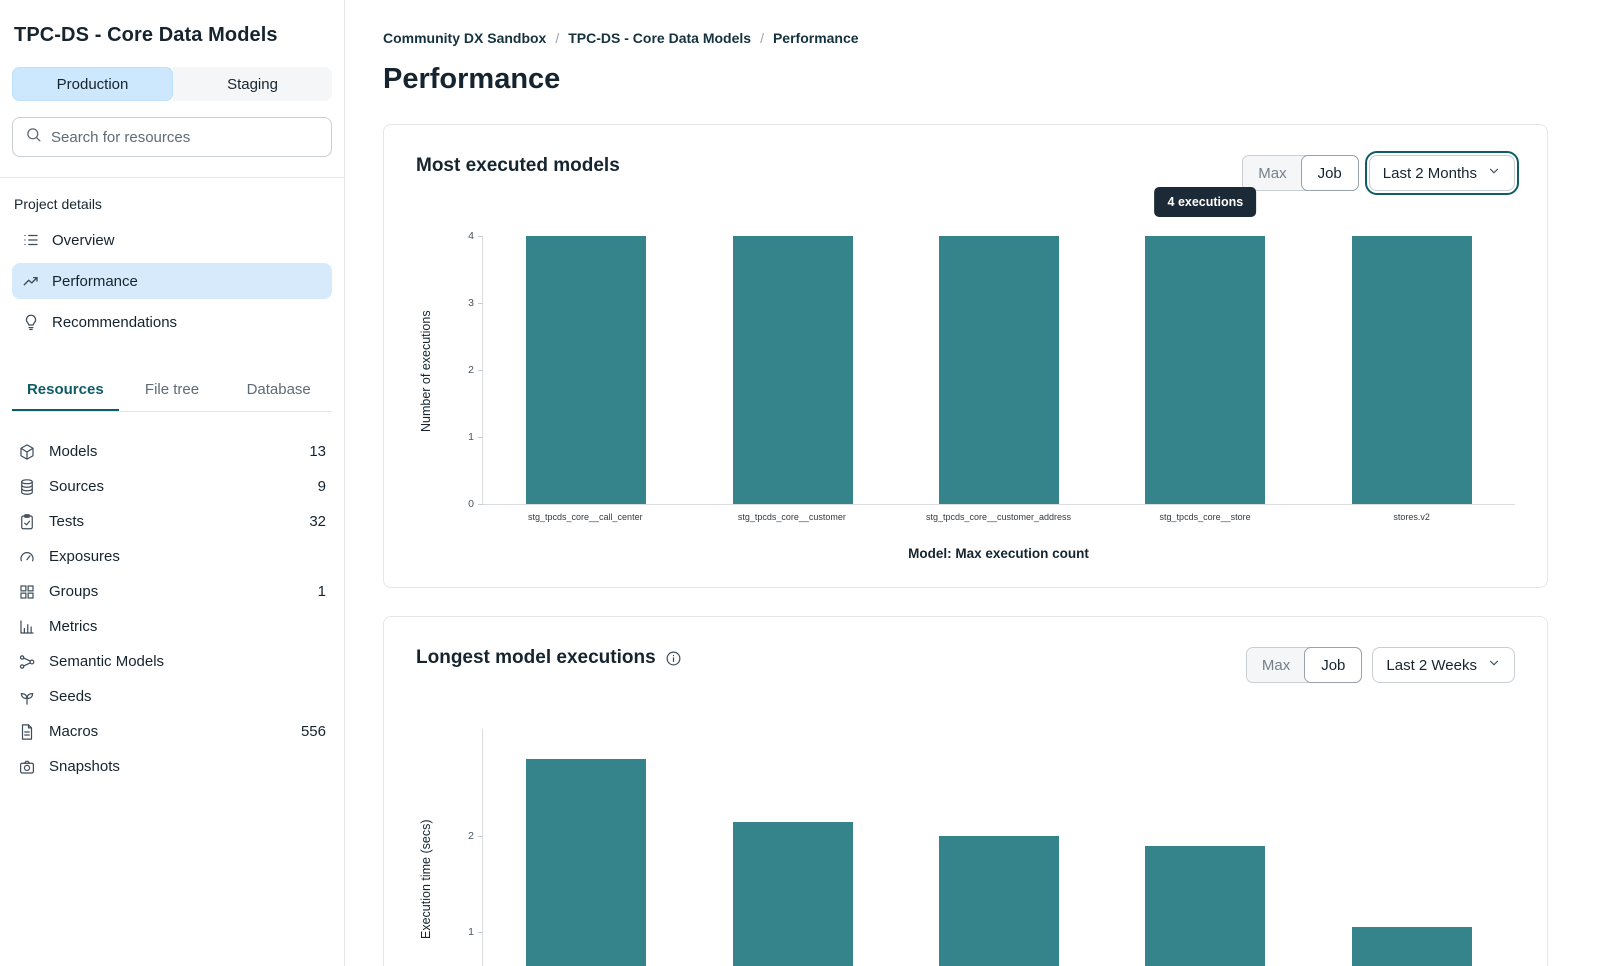 The width and height of the screenshot is (1621, 966). Describe the element at coordinates (172, 486) in the screenshot. I see `resource-item-sources: Sources 9` at that location.